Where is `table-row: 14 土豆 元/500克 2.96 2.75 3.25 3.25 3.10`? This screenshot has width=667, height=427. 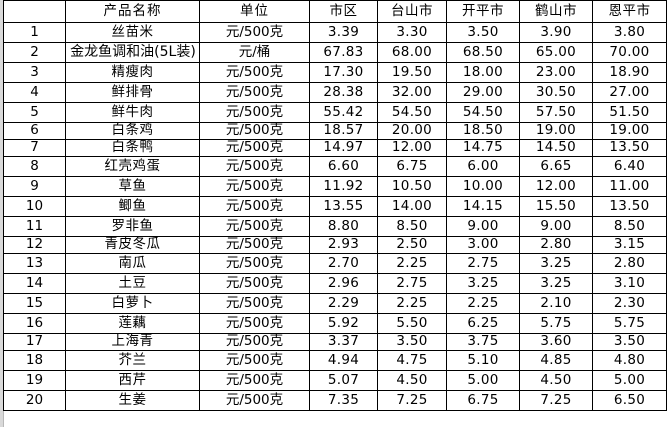
table-row: 14 土豆 元/500克 2.96 2.75 3.25 3.25 3.10 is located at coordinates (335, 283).